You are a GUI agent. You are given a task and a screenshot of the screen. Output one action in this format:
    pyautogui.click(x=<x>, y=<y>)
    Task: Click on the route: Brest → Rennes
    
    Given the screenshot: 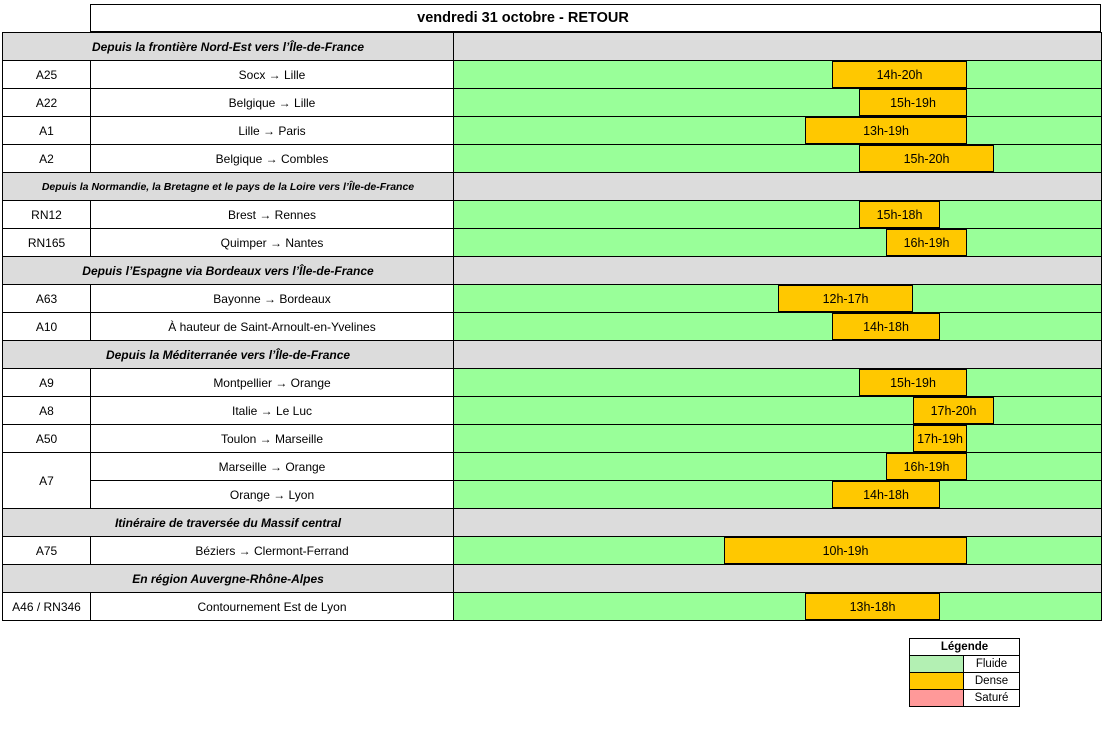 What is the action you would take?
    pyautogui.click(x=272, y=214)
    